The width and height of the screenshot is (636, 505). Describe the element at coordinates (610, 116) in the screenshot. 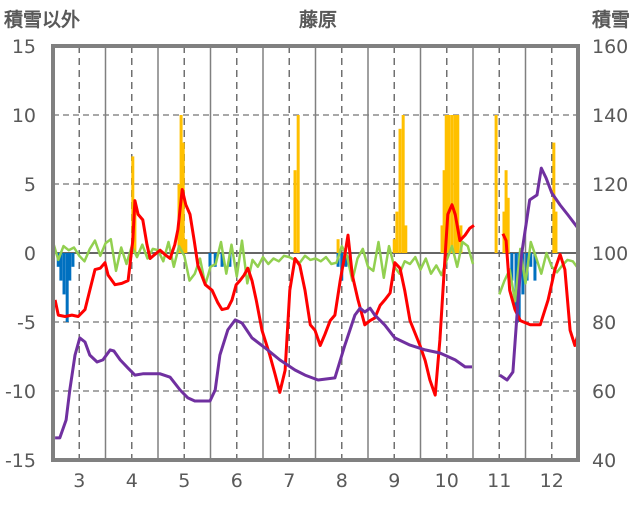

I see `right-tick-label: 140` at that location.